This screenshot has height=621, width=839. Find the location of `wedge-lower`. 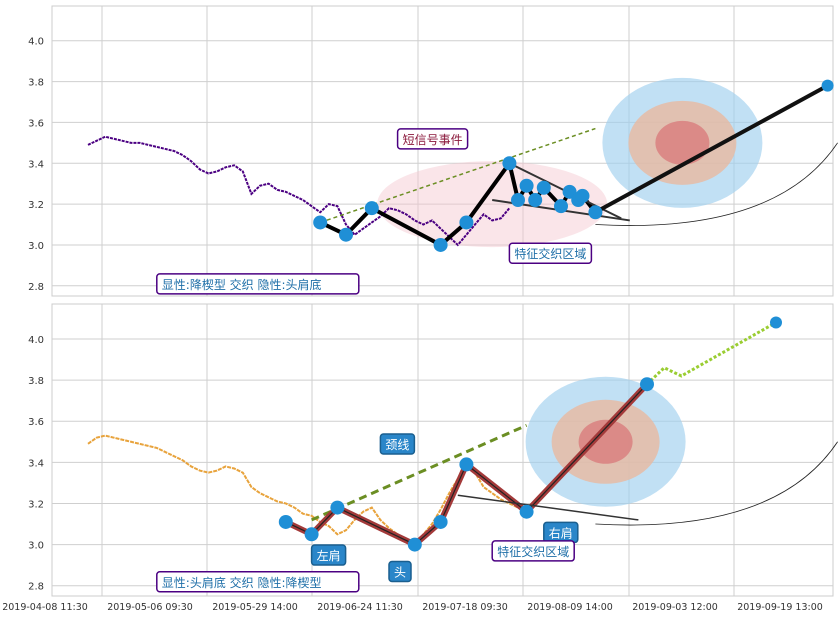

wedge-lower is located at coordinates (548, 507).